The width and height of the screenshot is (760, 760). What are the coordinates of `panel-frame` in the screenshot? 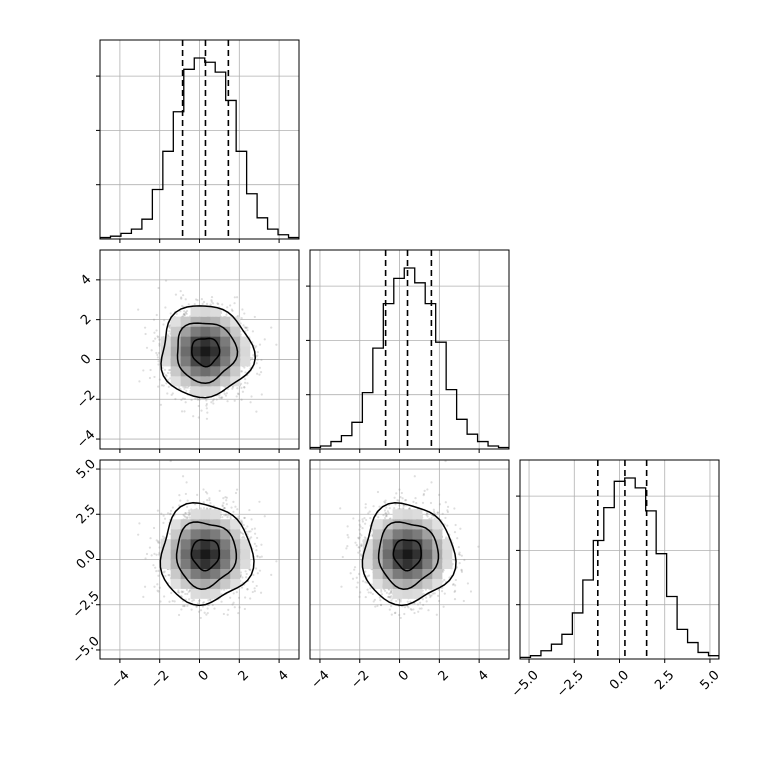 It's located at (409, 349).